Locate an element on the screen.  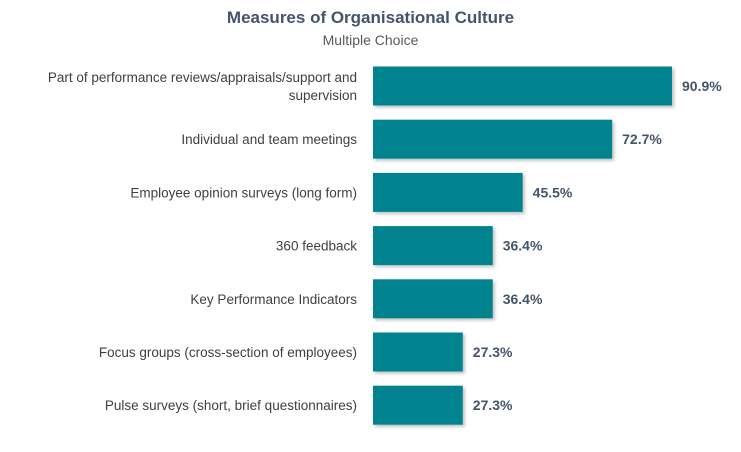
value-label-6: 27.3% is located at coordinates (493, 405).